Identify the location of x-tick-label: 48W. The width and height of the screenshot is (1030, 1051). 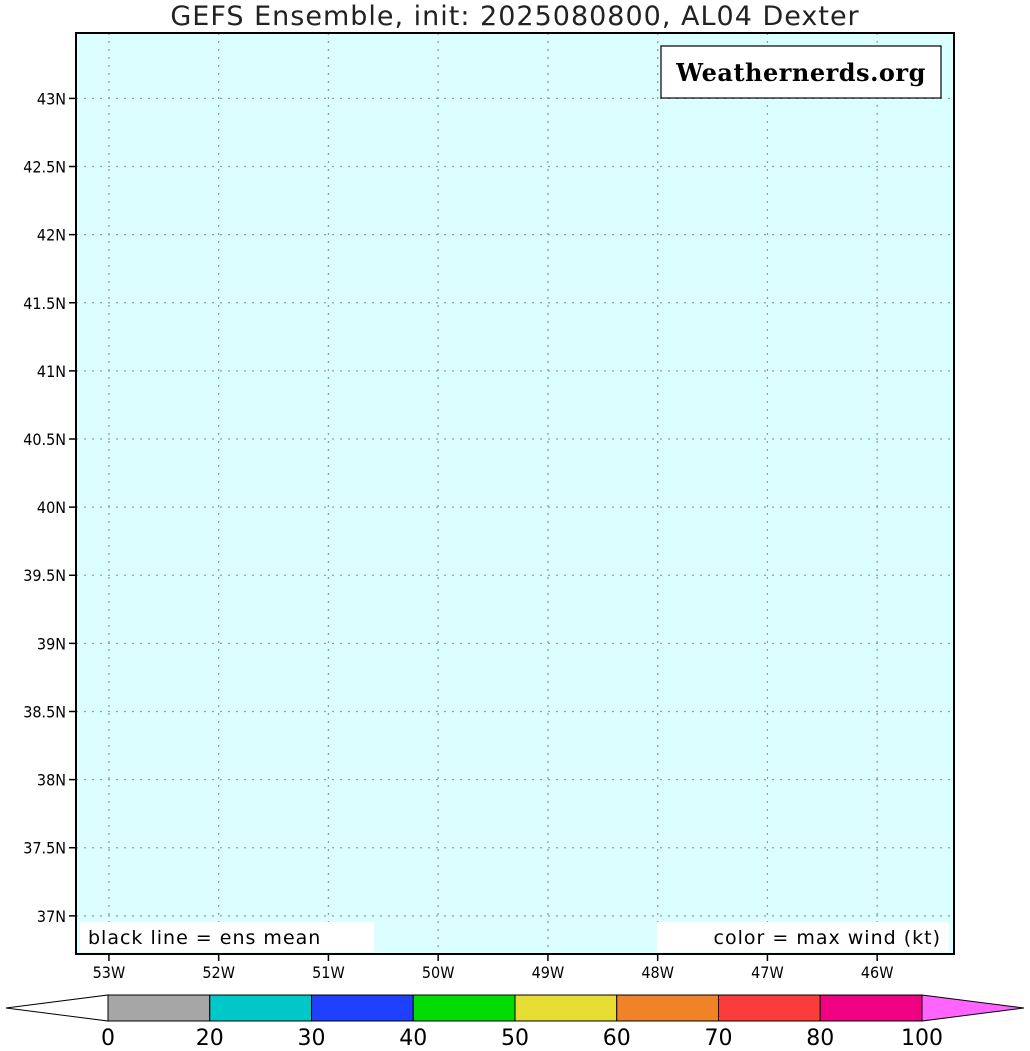
(657, 972).